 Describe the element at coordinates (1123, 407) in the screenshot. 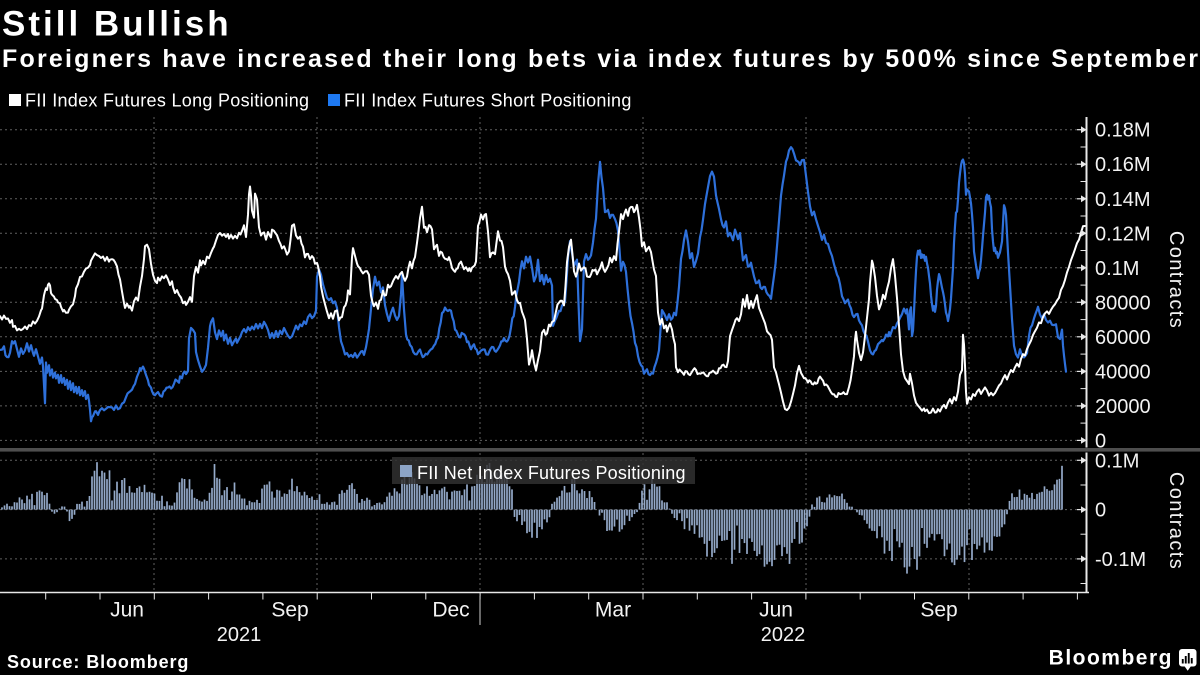

I see `svg-text: 20000` at that location.